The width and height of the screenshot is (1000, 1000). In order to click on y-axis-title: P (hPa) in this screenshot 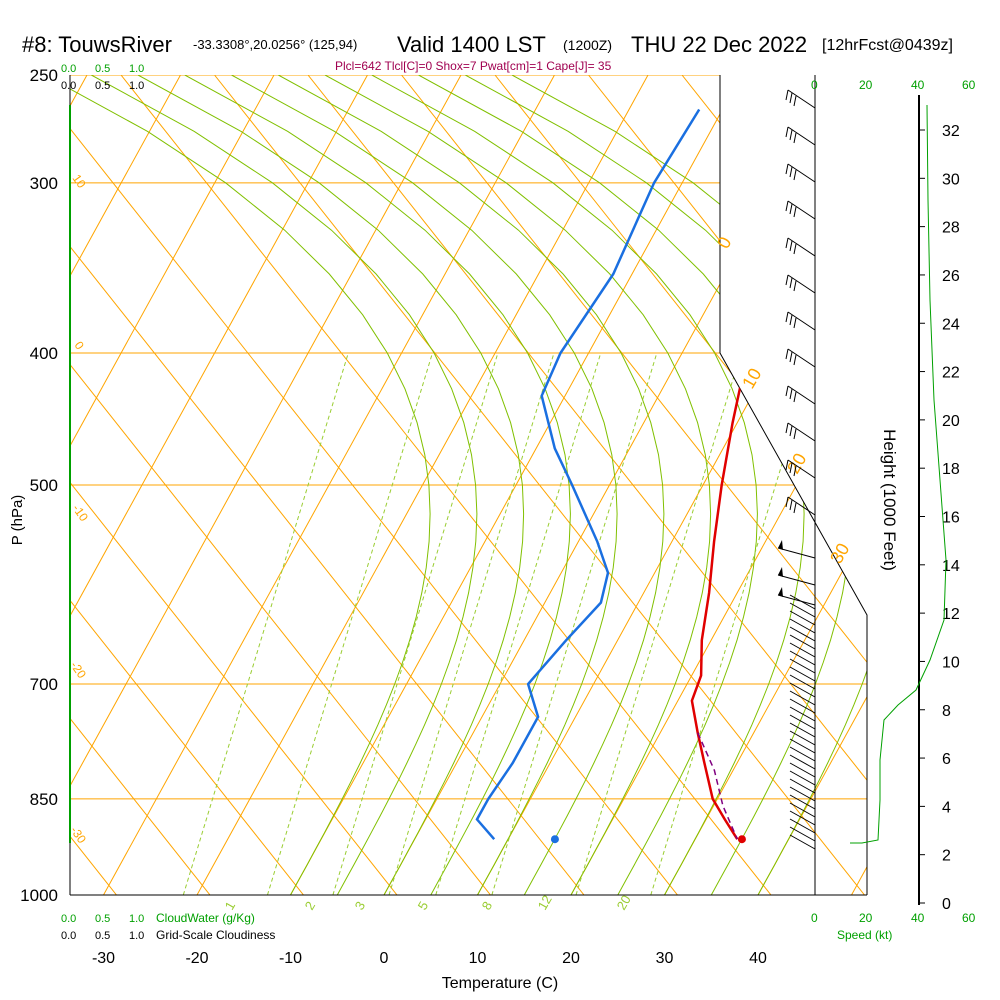, I will do `click(17, 520)`.